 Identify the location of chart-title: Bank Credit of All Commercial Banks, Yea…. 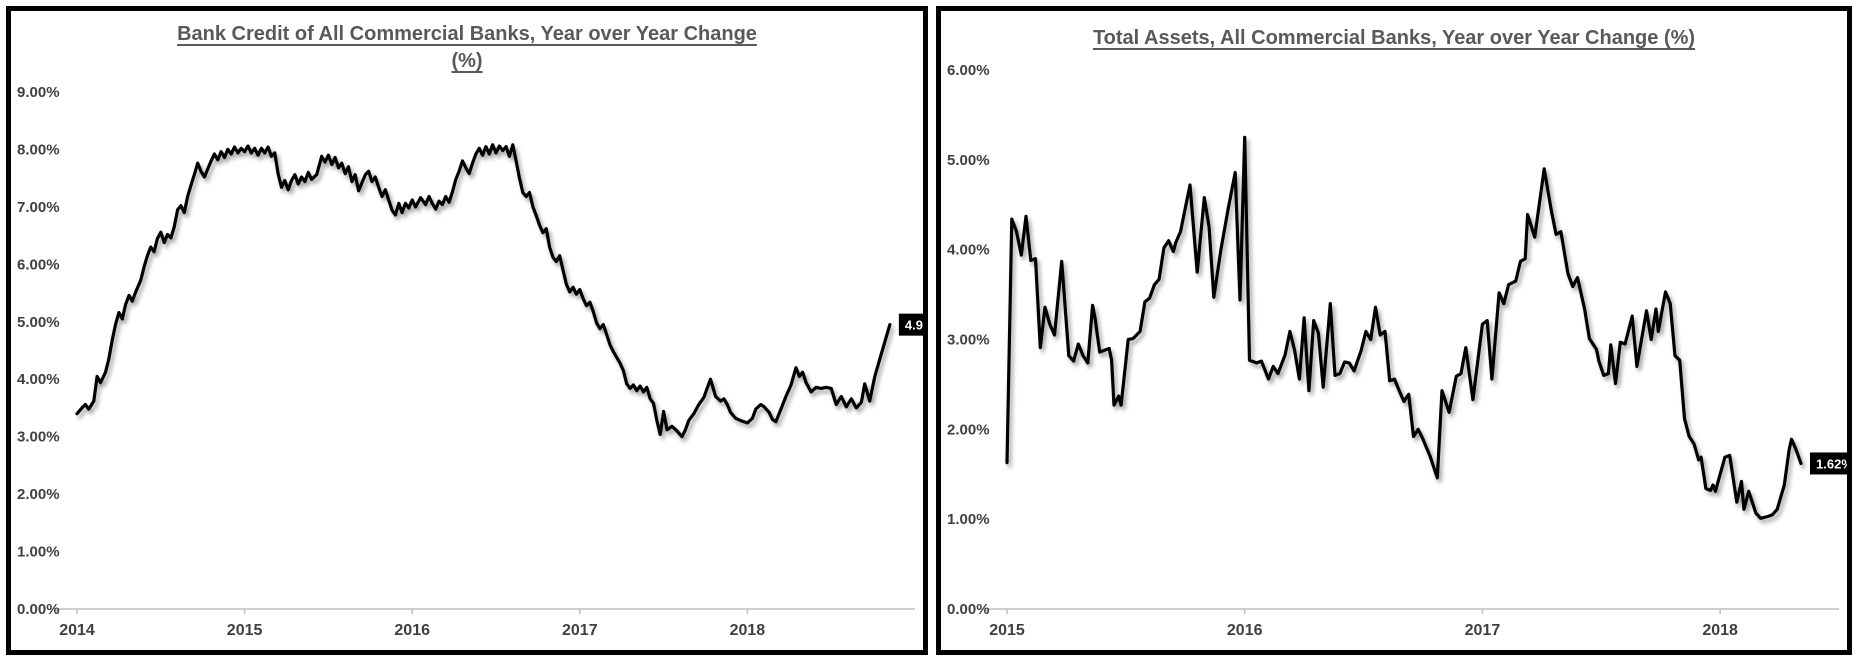
(467, 43).